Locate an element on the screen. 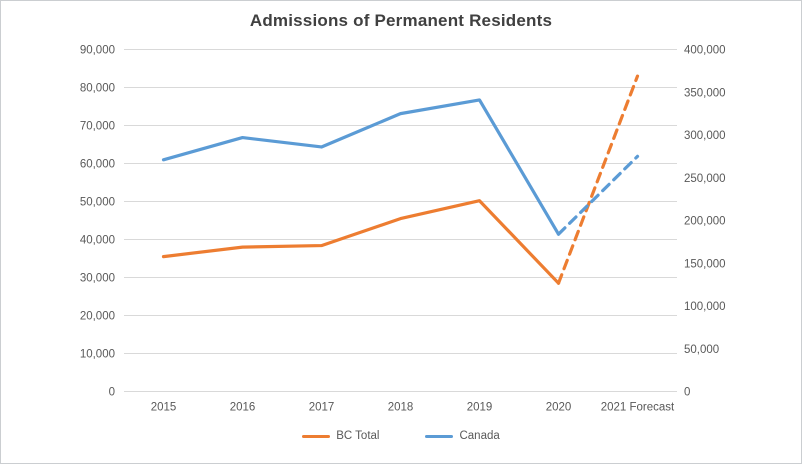 Image resolution: width=802 pixels, height=464 pixels. right-y-axis-tick-label: 250,000 is located at coordinates (705, 179).